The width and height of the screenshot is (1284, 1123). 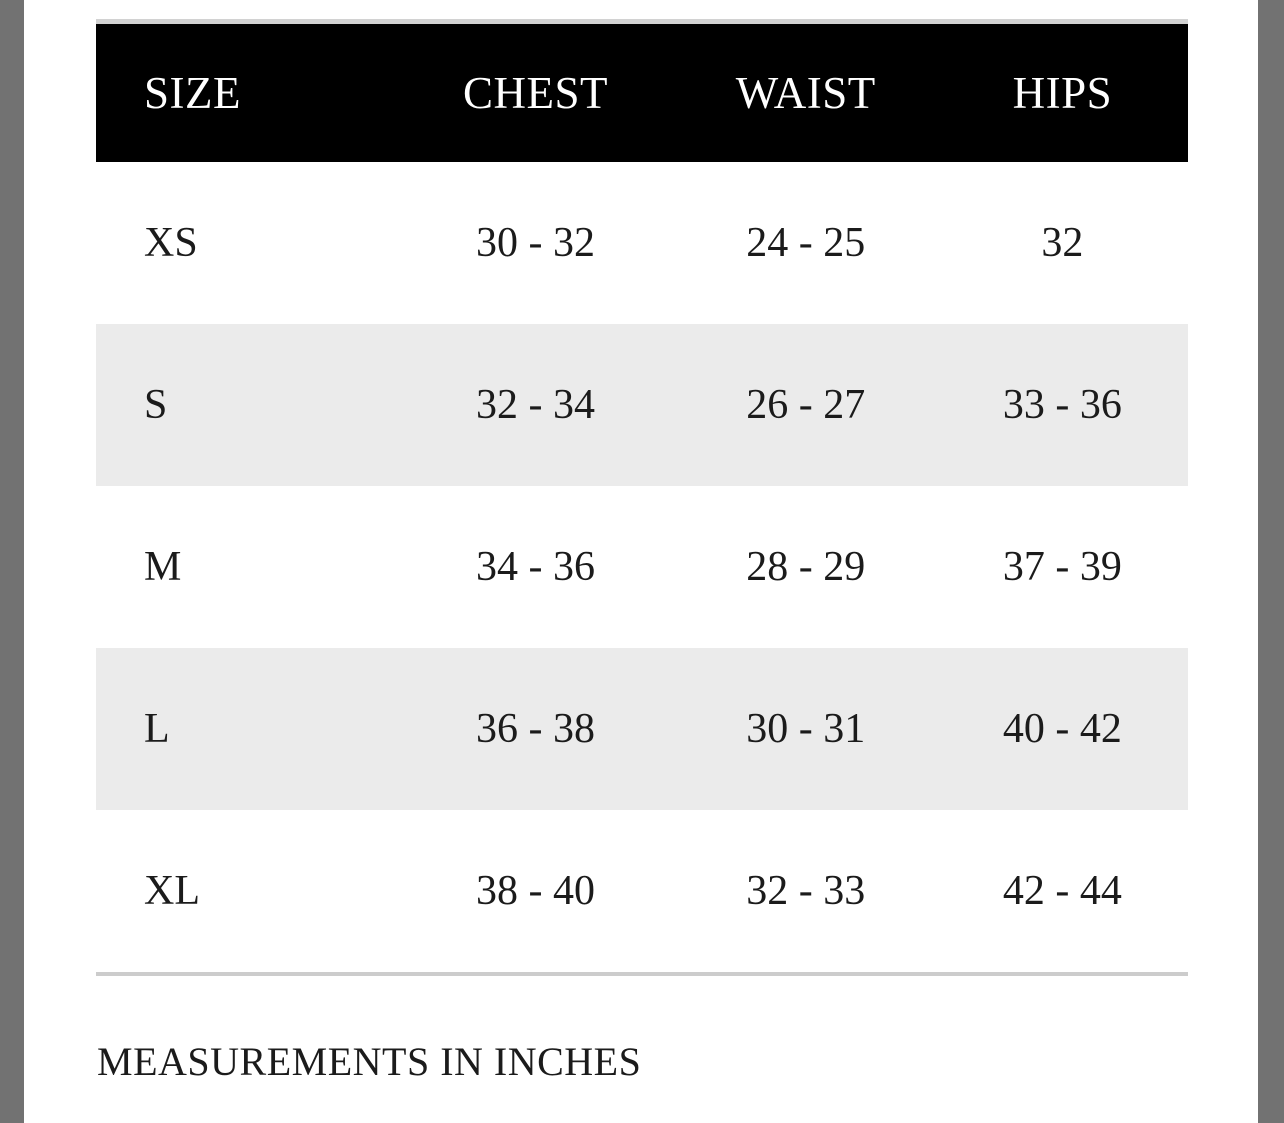 I want to click on table-row: L 36 - 38 30 - 31 40 - 42, so click(x=642, y=729).